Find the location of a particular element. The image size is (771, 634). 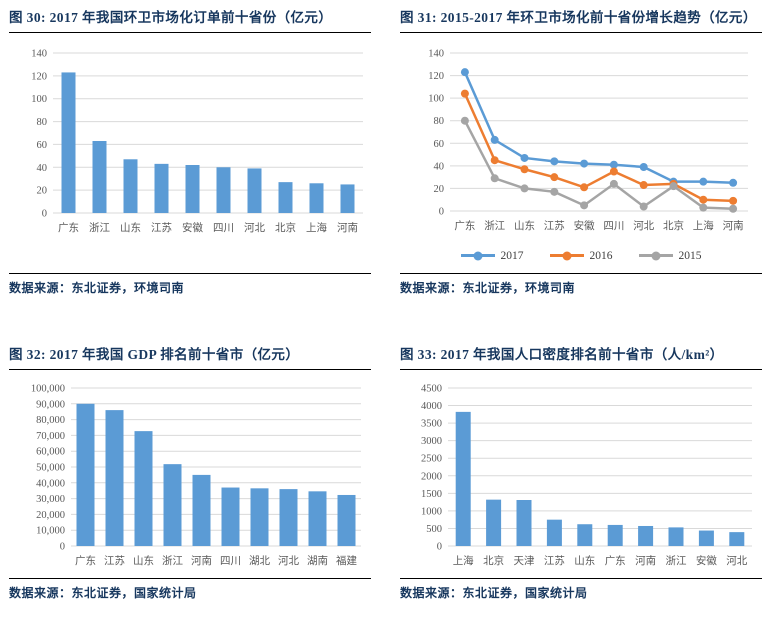

bar-天津 is located at coordinates (524, 522).